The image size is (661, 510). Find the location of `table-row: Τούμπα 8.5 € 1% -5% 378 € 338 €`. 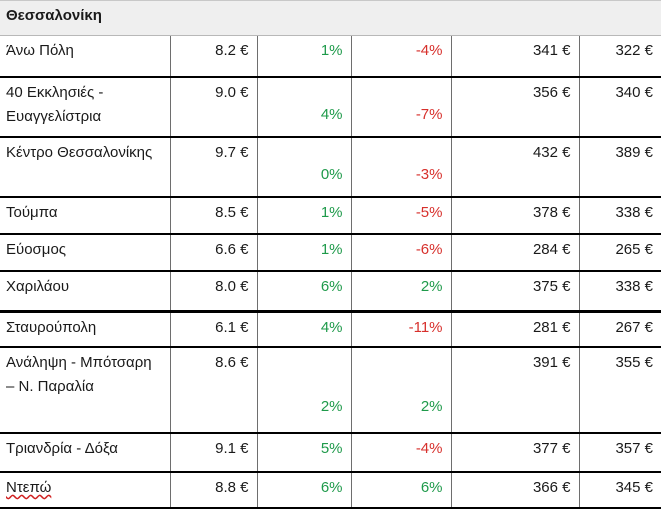

table-row: Τούμπα 8.5 € 1% -5% 378 € 338 € is located at coordinates (330, 216).